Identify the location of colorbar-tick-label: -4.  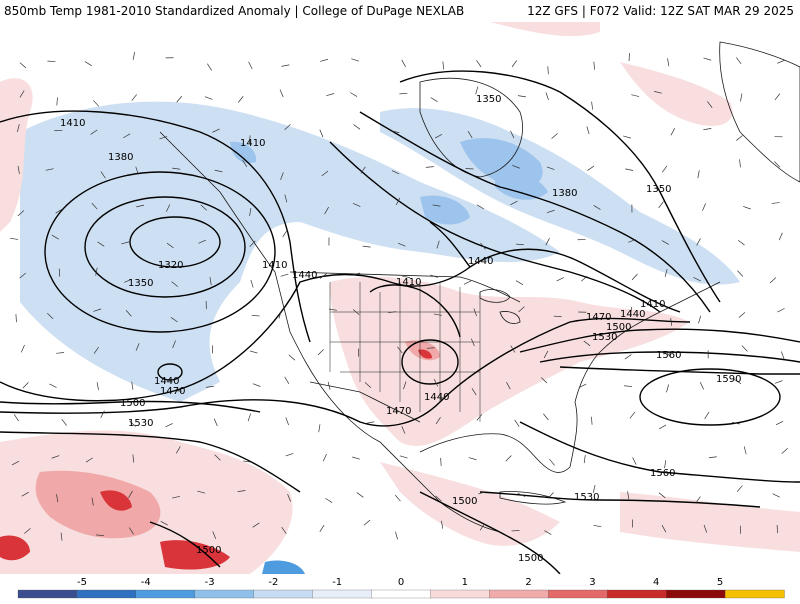
(146, 582).